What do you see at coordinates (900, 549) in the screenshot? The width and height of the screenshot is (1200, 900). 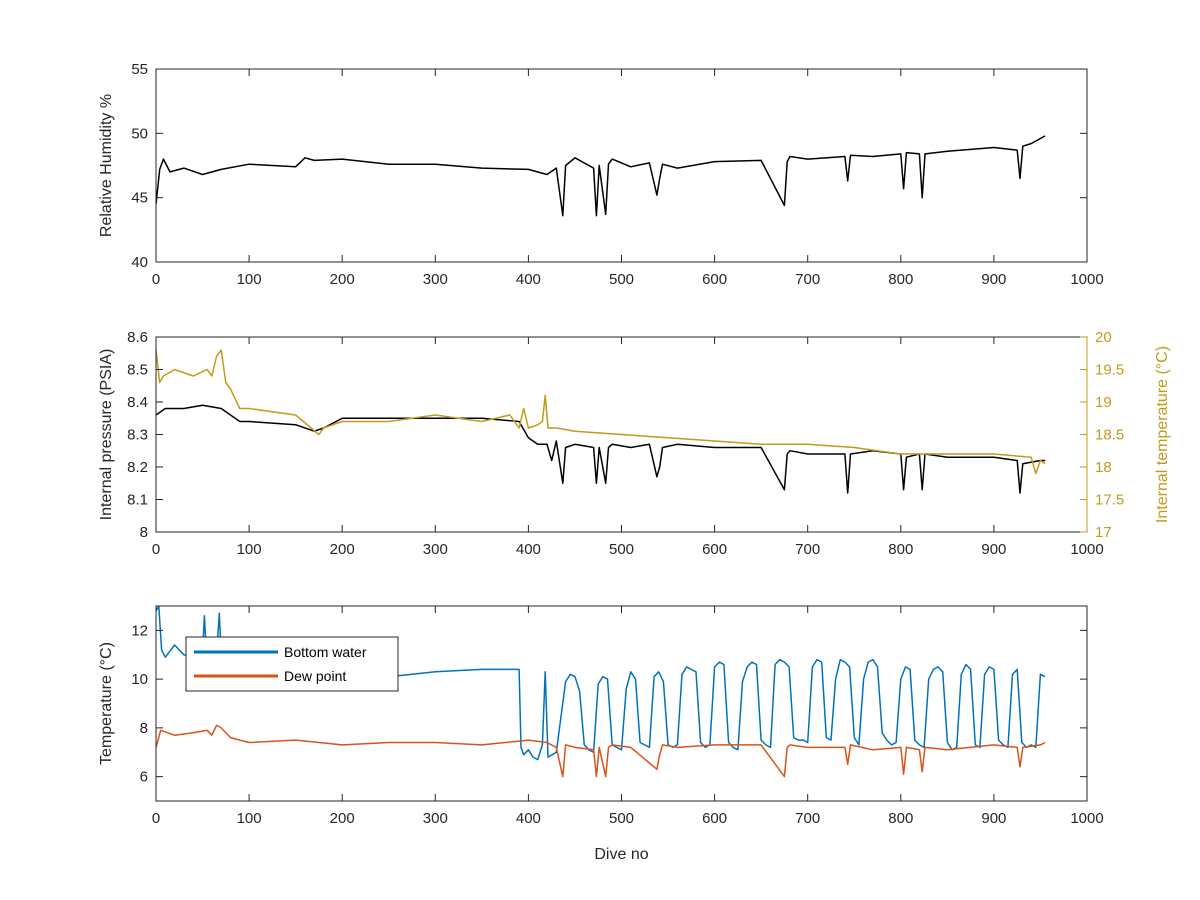 I see `panel-1-xtick-label-8: 800` at bounding box center [900, 549].